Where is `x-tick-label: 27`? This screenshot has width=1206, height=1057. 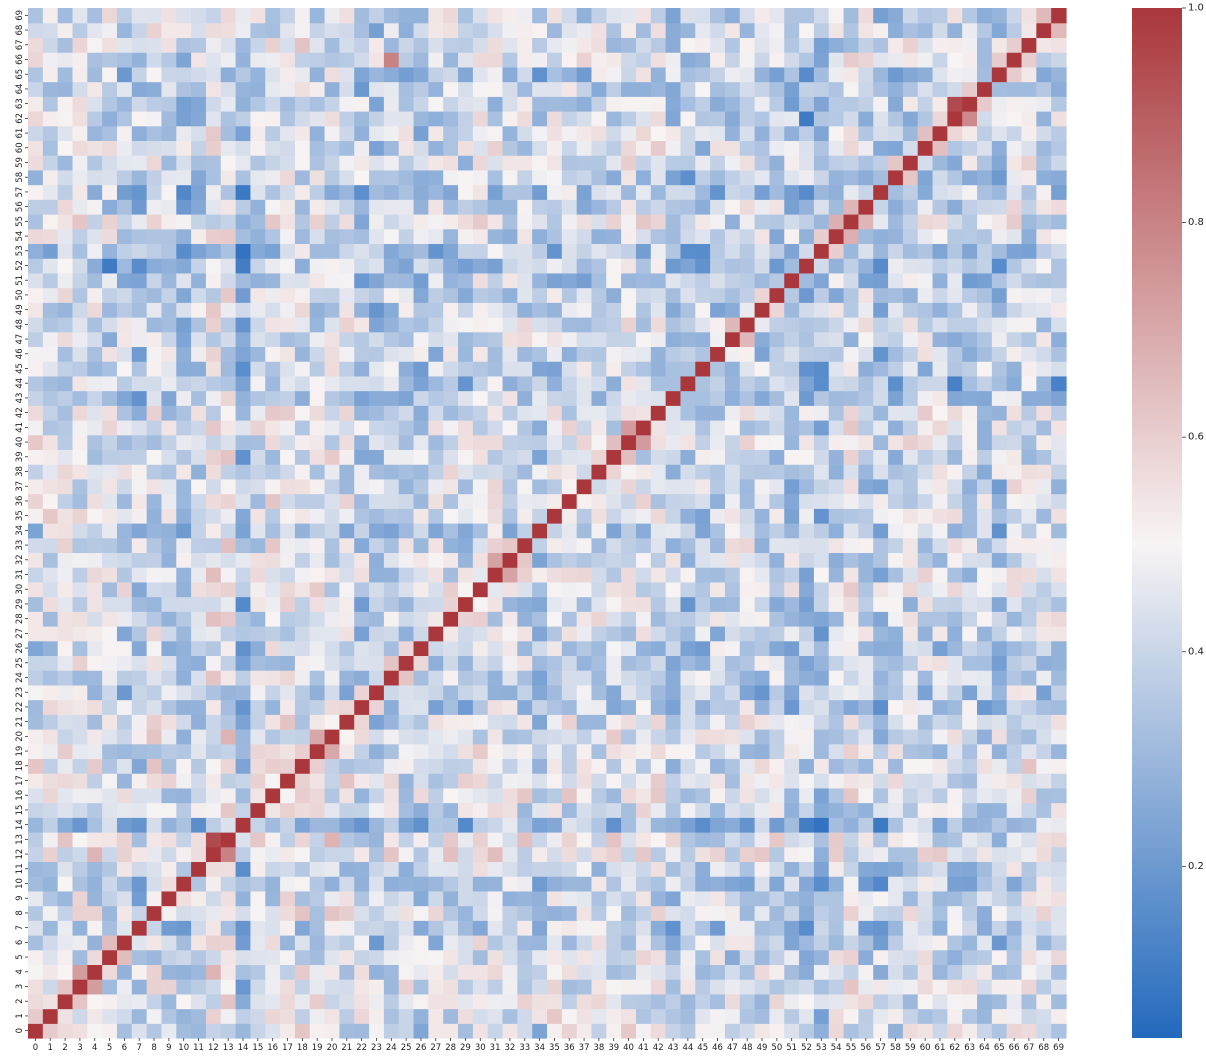
x-tick-label: 27 is located at coordinates (435, 1048).